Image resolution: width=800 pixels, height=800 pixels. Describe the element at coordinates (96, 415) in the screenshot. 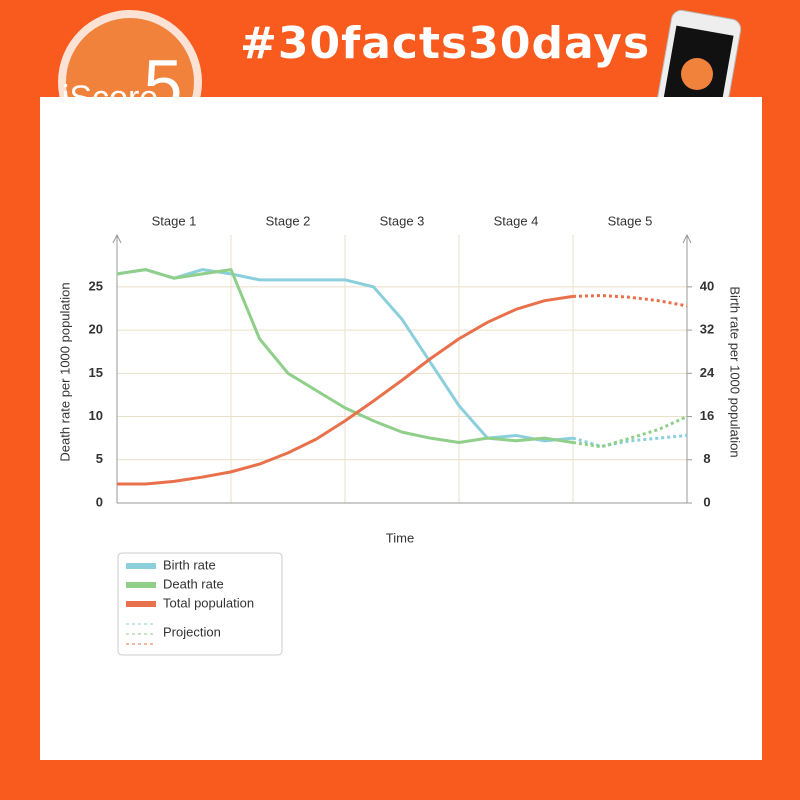

I see `y-tick-label: 10` at that location.